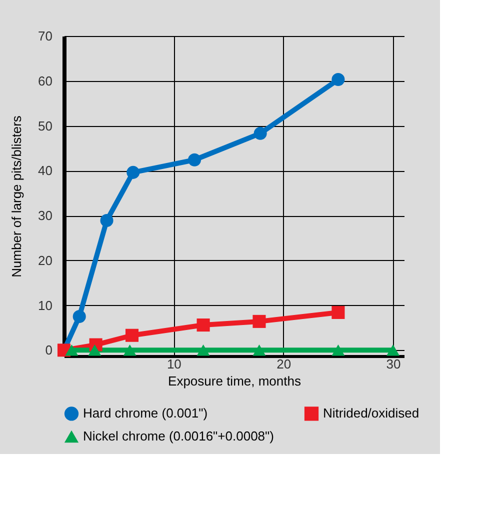 The height and width of the screenshot is (518, 494). I want to click on y-tick-label: 40, so click(45, 170).